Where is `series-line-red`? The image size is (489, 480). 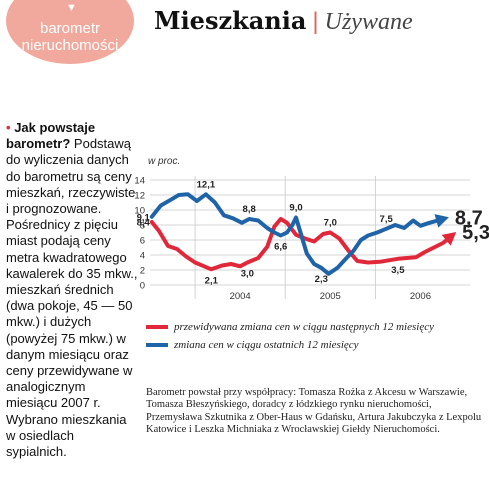 series-line-red is located at coordinates (300, 244).